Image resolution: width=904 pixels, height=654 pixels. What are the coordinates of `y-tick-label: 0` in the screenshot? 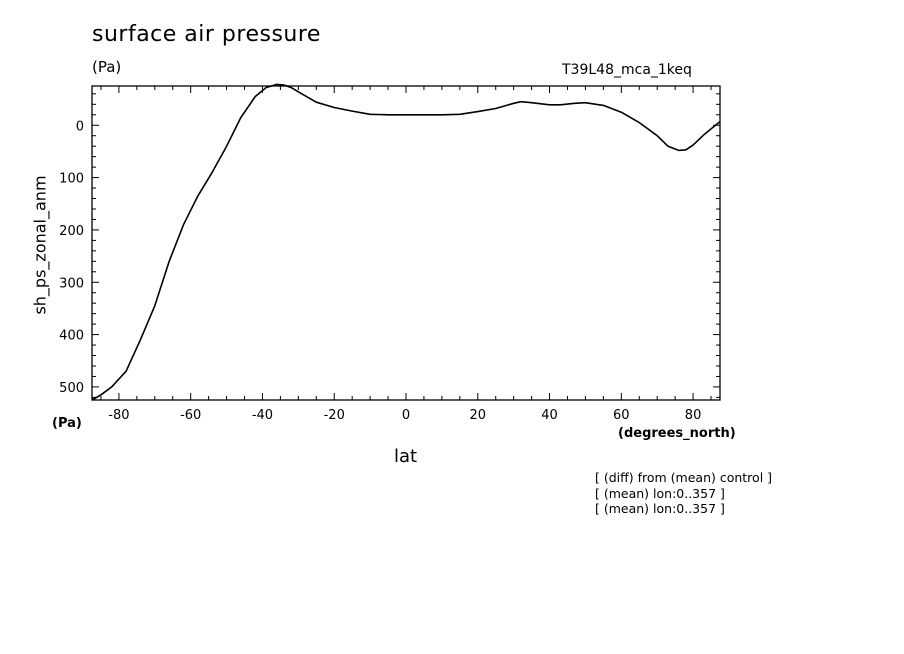 It's located at (80, 126).